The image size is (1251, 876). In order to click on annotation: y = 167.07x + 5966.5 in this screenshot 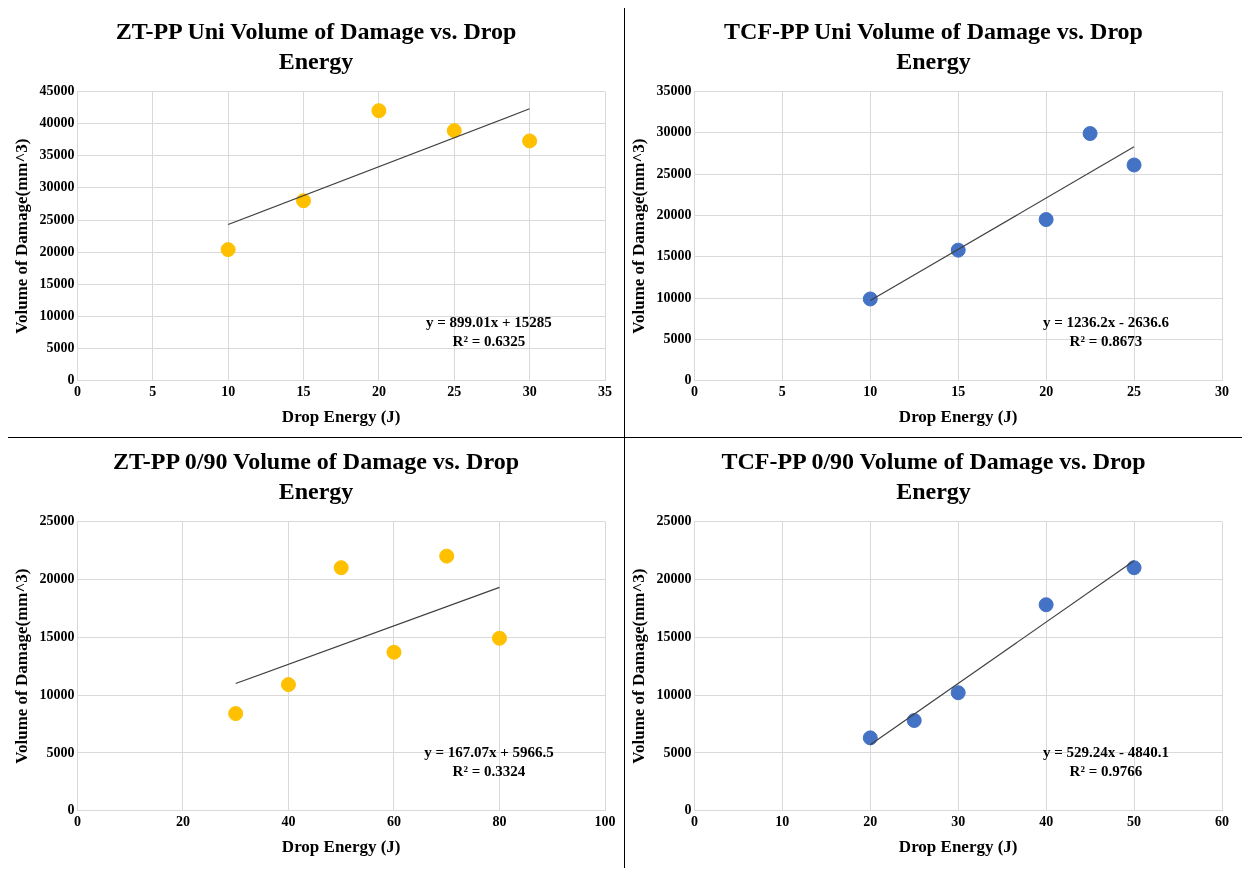, I will do `click(489, 751)`.